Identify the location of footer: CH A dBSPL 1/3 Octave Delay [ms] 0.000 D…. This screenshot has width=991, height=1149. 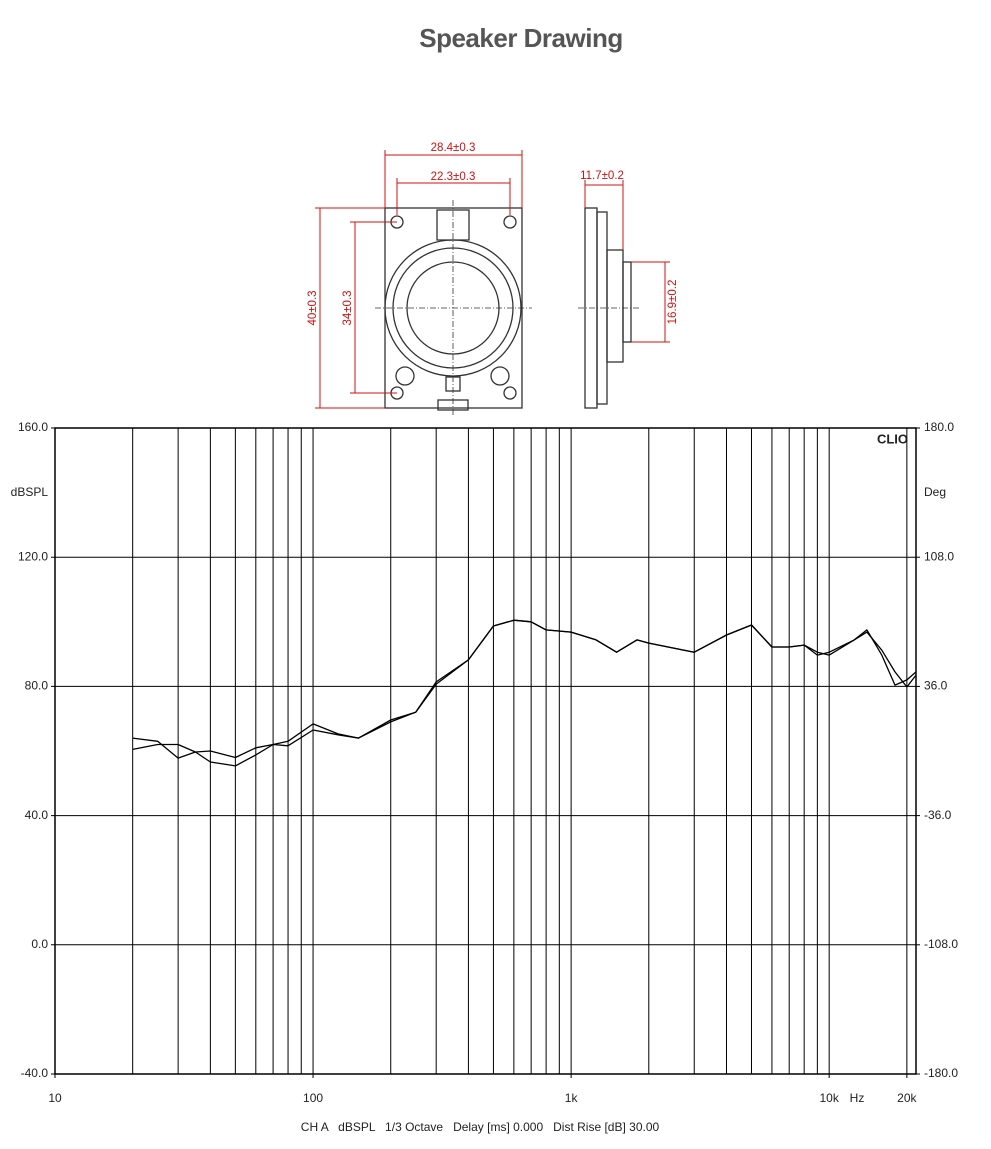
(480, 1127).